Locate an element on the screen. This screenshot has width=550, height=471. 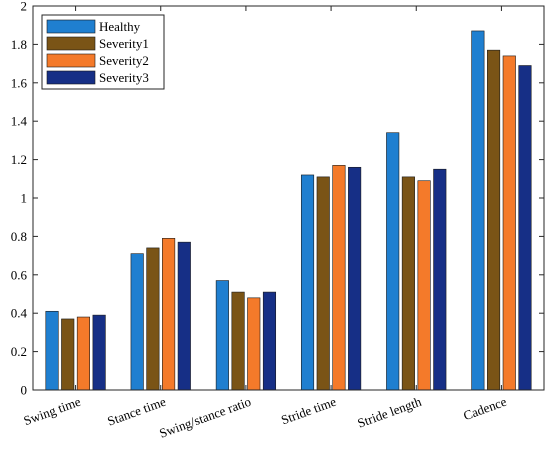
legend-label: Severity3 is located at coordinates (124, 77).